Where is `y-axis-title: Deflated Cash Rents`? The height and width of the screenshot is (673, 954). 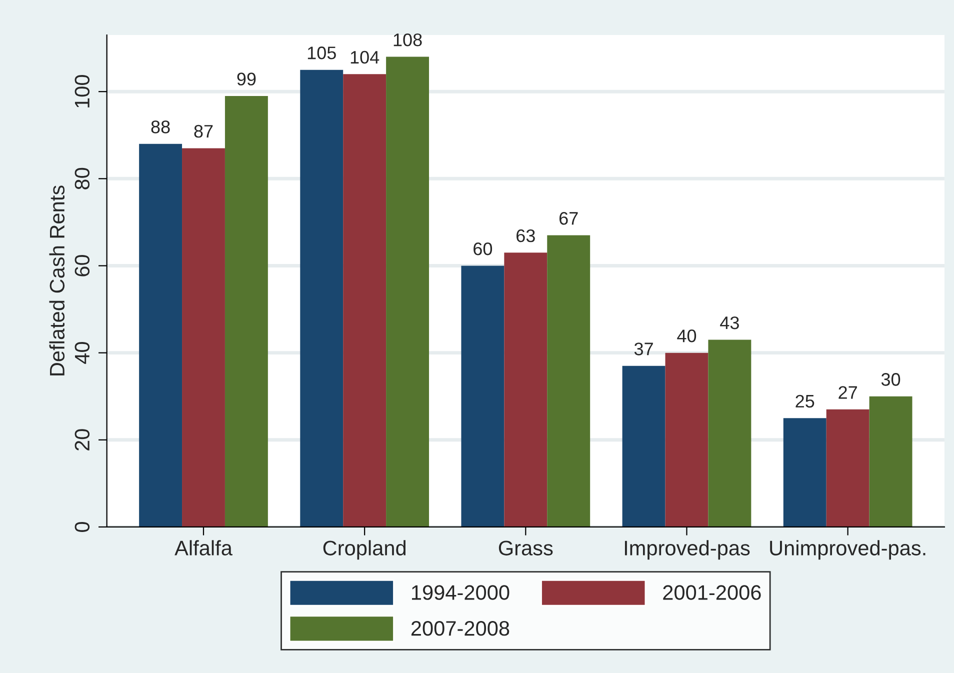
y-axis-title: Deflated Cash Rents is located at coordinates (57, 281).